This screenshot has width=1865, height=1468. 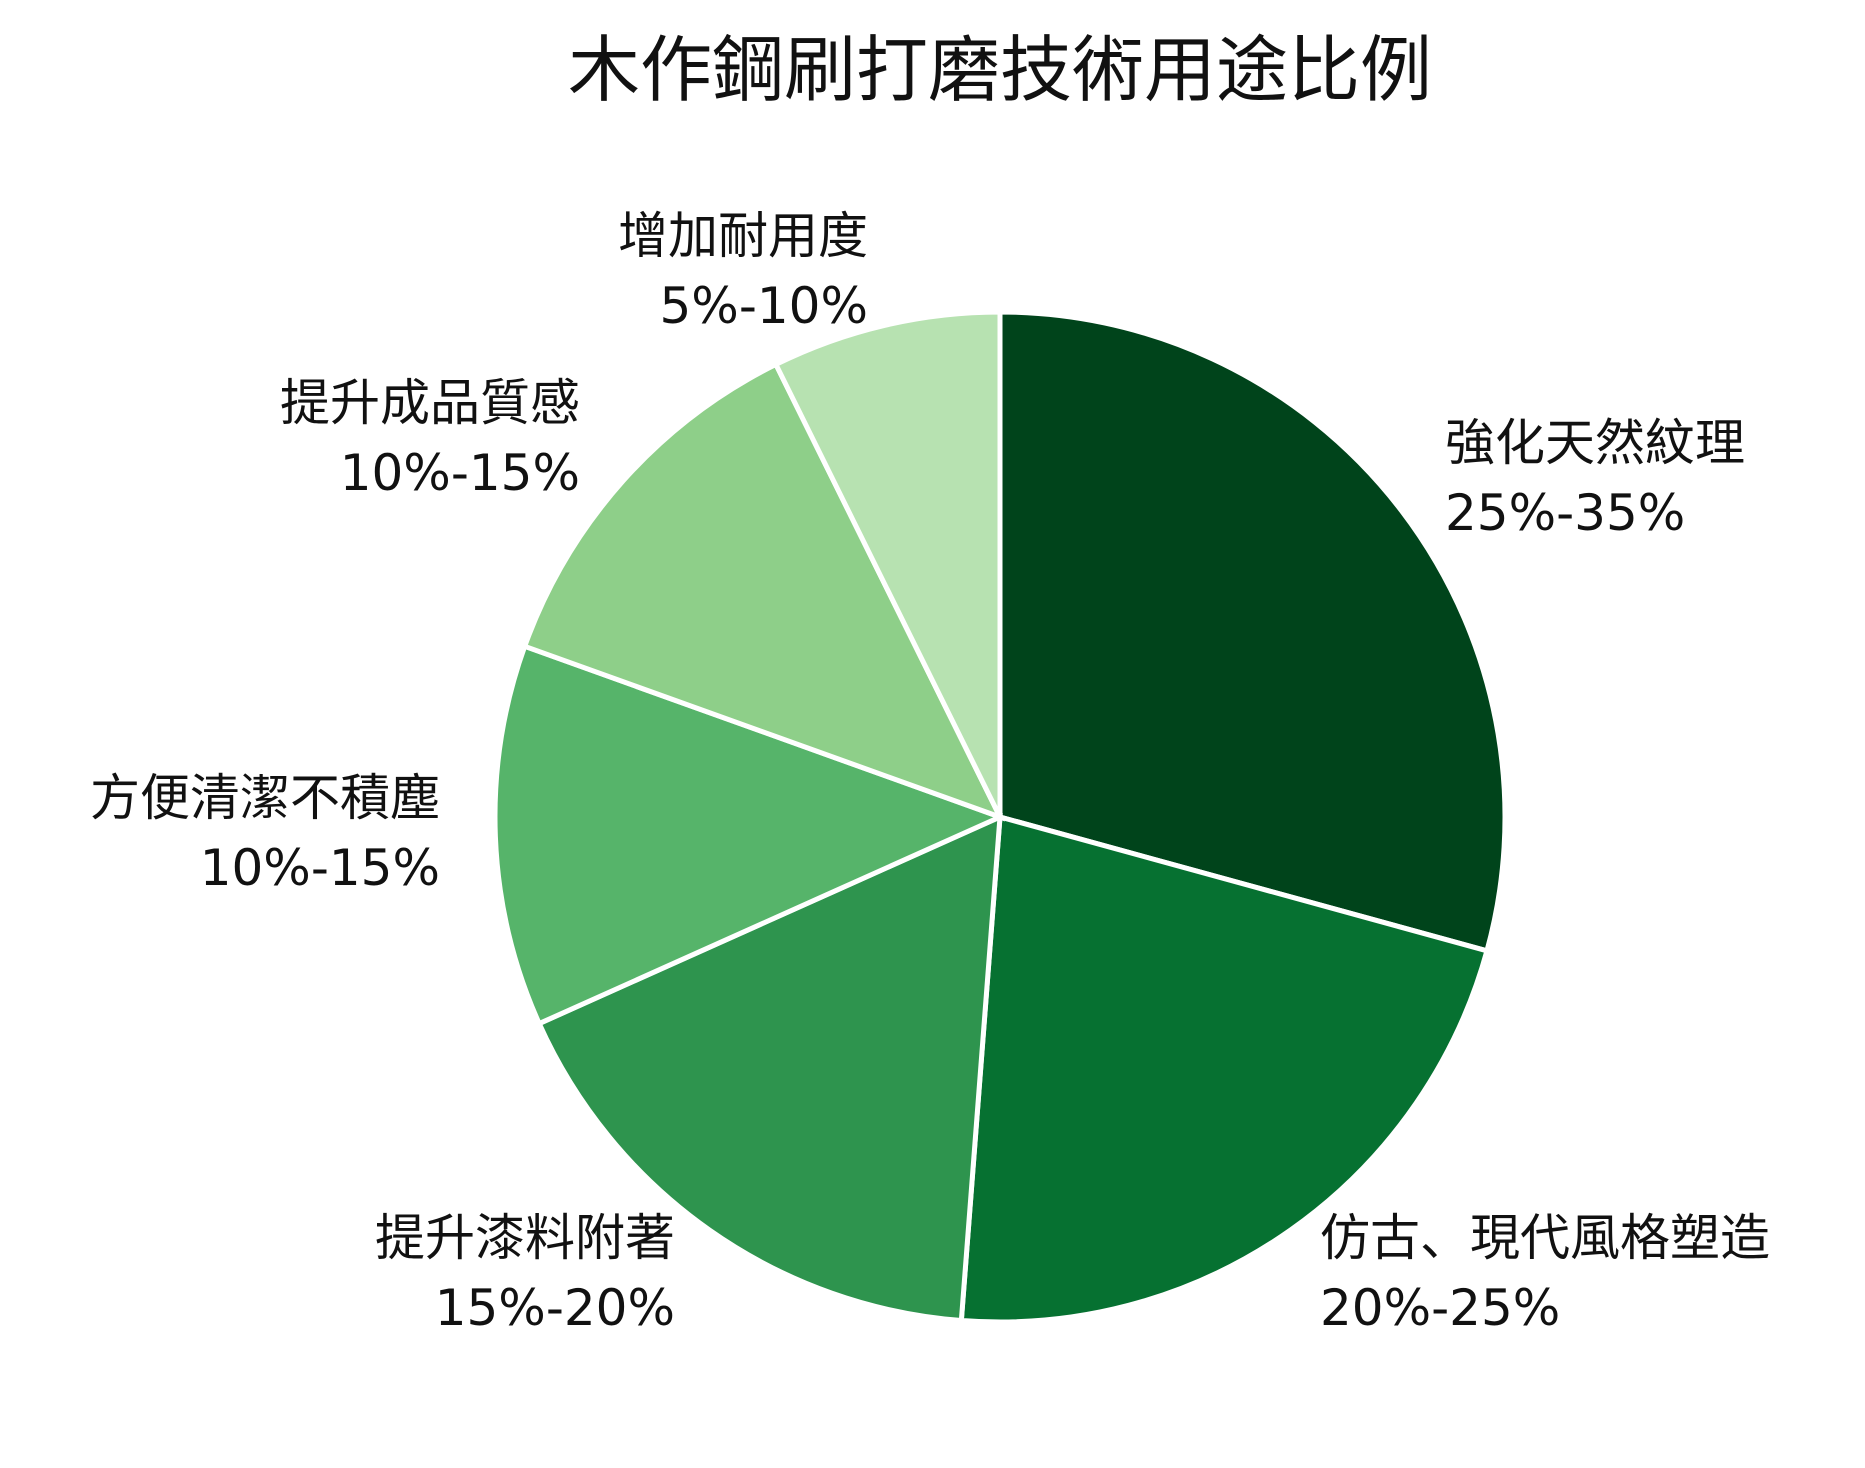 What do you see at coordinates (1595, 443) in the screenshot?
I see `slice-label: 強化天然紋理` at bounding box center [1595, 443].